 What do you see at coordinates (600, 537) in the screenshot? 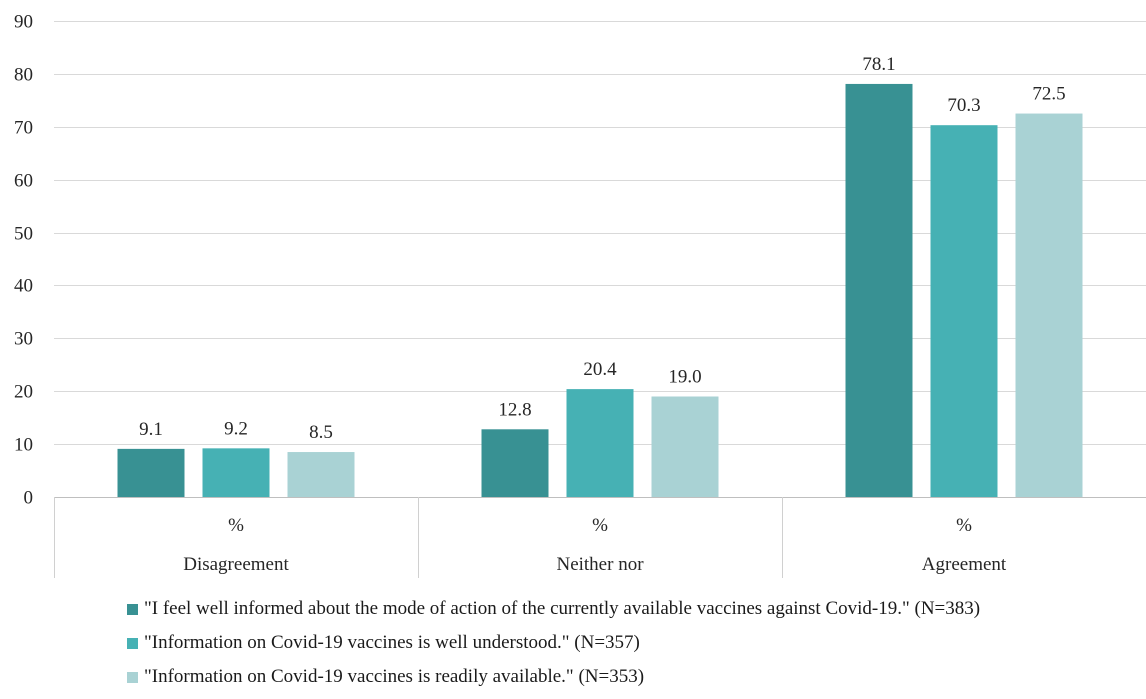
I see `category-axis: % Disagreement% Neither nor% Agreement` at bounding box center [600, 537].